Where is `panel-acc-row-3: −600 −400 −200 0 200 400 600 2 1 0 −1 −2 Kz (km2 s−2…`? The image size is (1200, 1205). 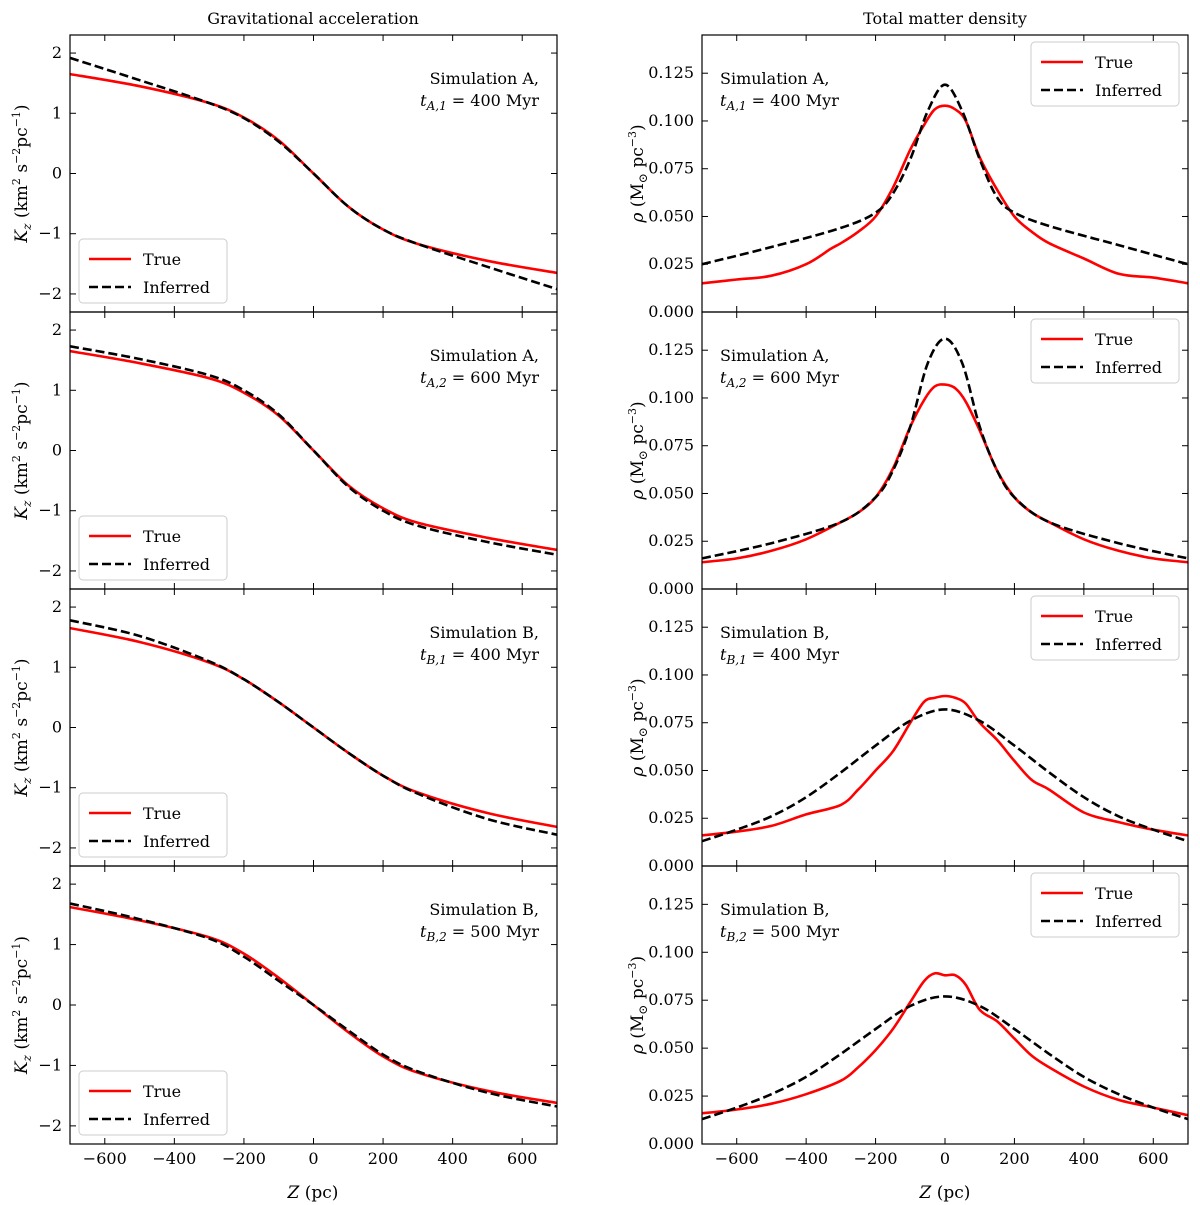 panel-acc-row-3: −600 −400 −200 0 200 400 600 2 1 0 −1 −2 Kz (km2 s−2… is located at coordinates (284, 1016).